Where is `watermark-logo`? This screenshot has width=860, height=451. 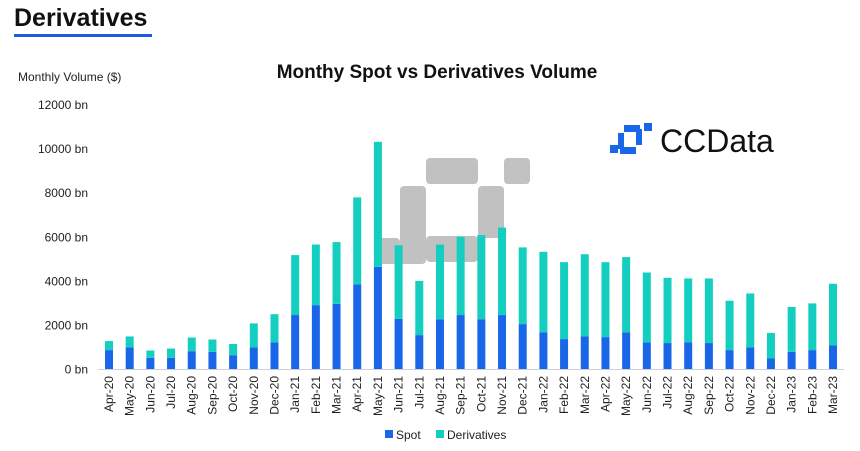 watermark-logo is located at coordinates (452, 211).